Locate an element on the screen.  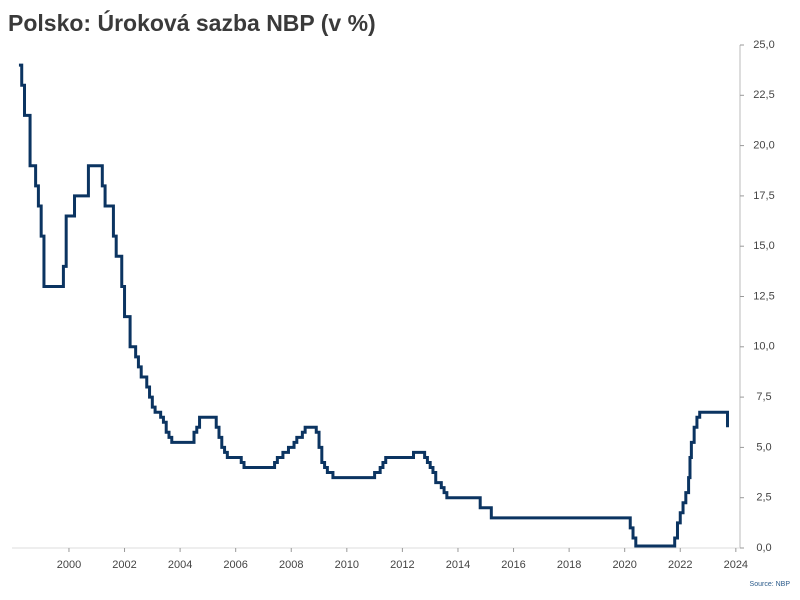
y-tick-label: 10,0 is located at coordinates (763, 347).